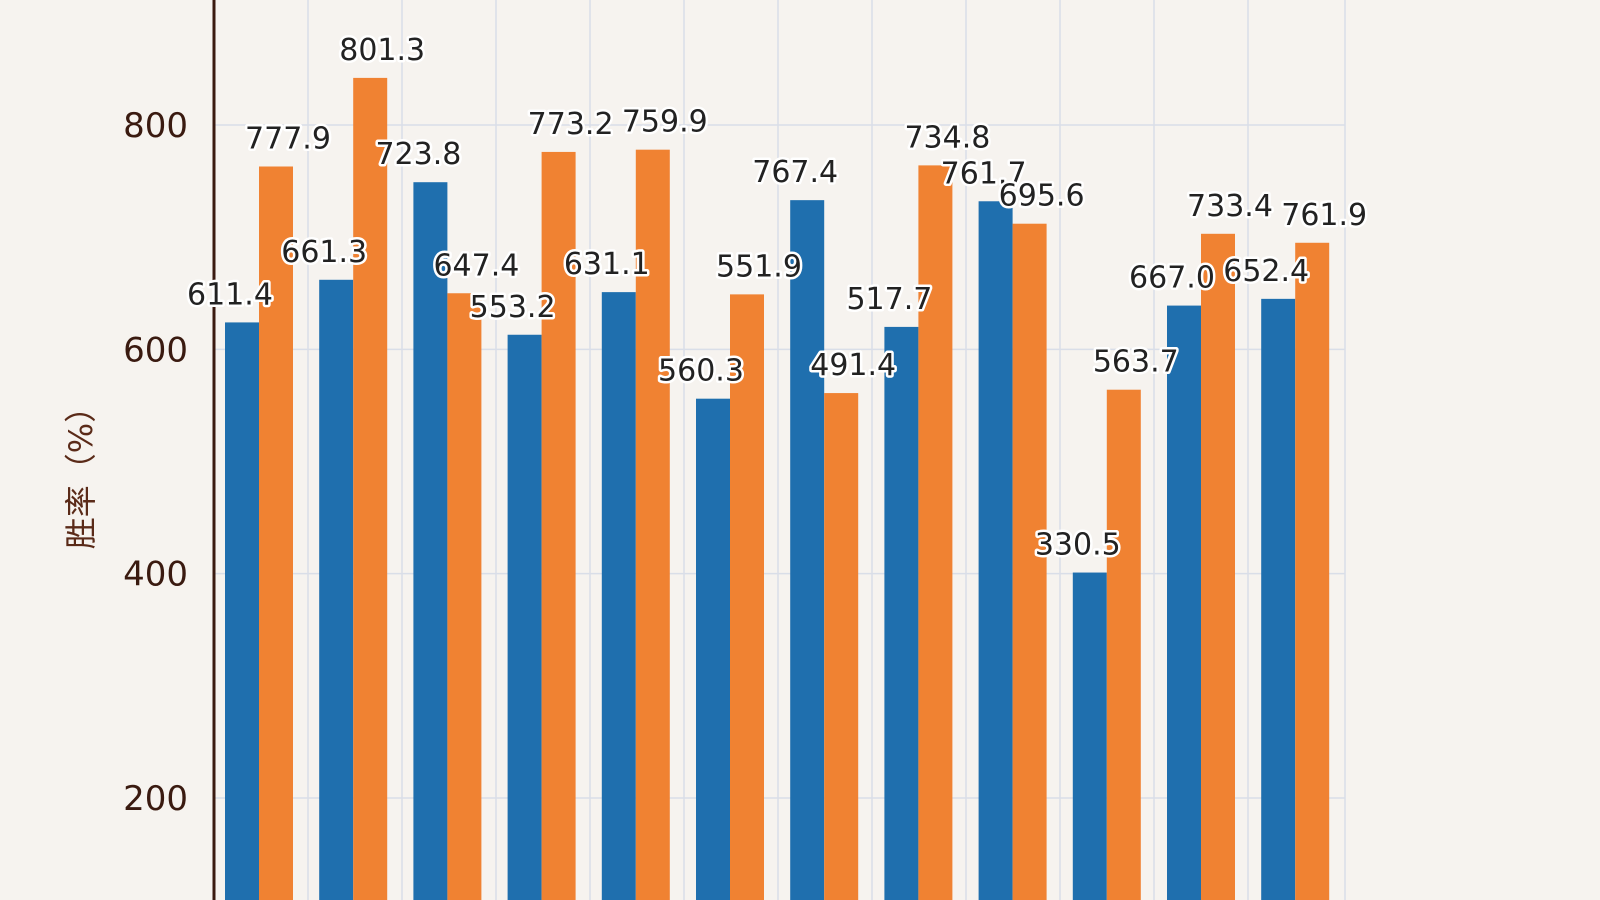  What do you see at coordinates (795, 172) in the screenshot?
I see `data-label: 767.4` at bounding box center [795, 172].